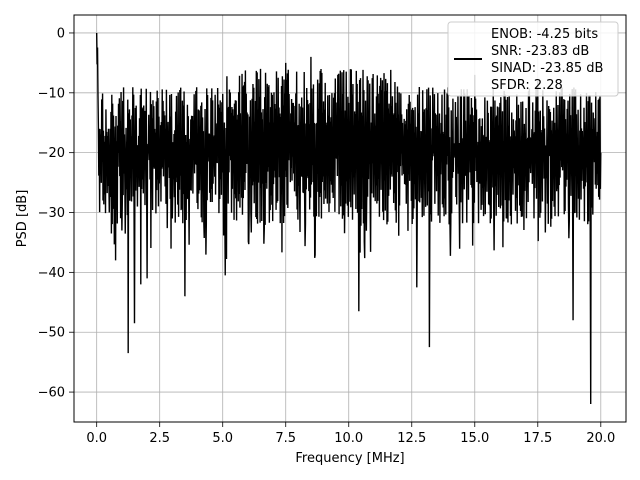 This screenshot has width=640, height=480. What do you see at coordinates (22, 219) in the screenshot?
I see `y-axis-label: PSD [dB]` at bounding box center [22, 219].